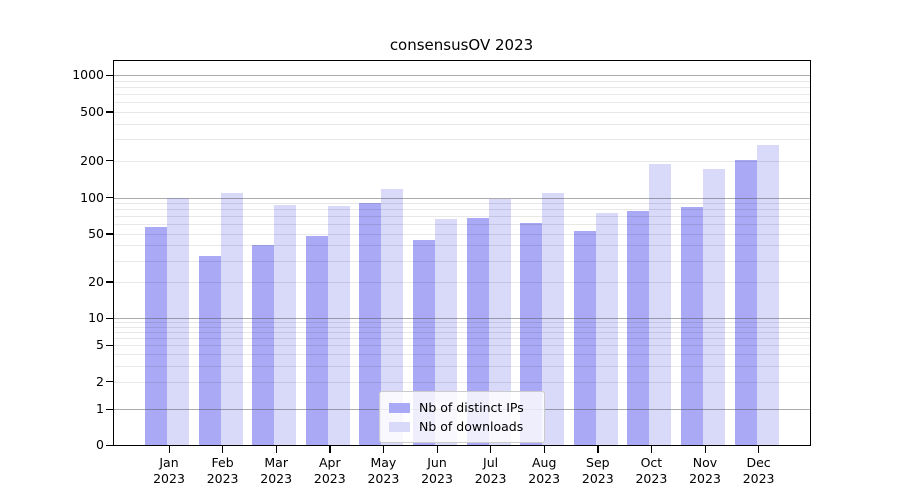 This screenshot has width=900, height=500. I want to click on y-tick-label: 200, so click(92, 160).